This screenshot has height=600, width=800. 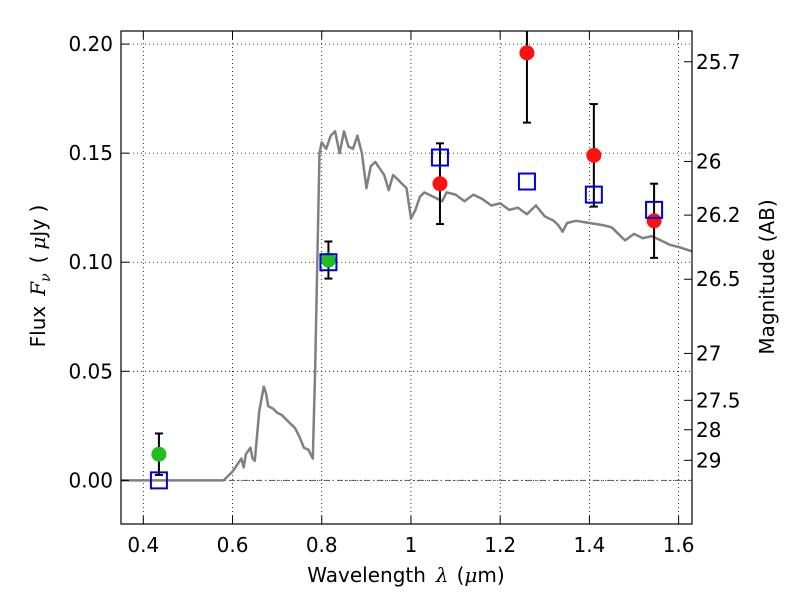 What do you see at coordinates (405, 575) in the screenshot?
I see `x-axis-label: Wavelength λ (μm)` at bounding box center [405, 575].